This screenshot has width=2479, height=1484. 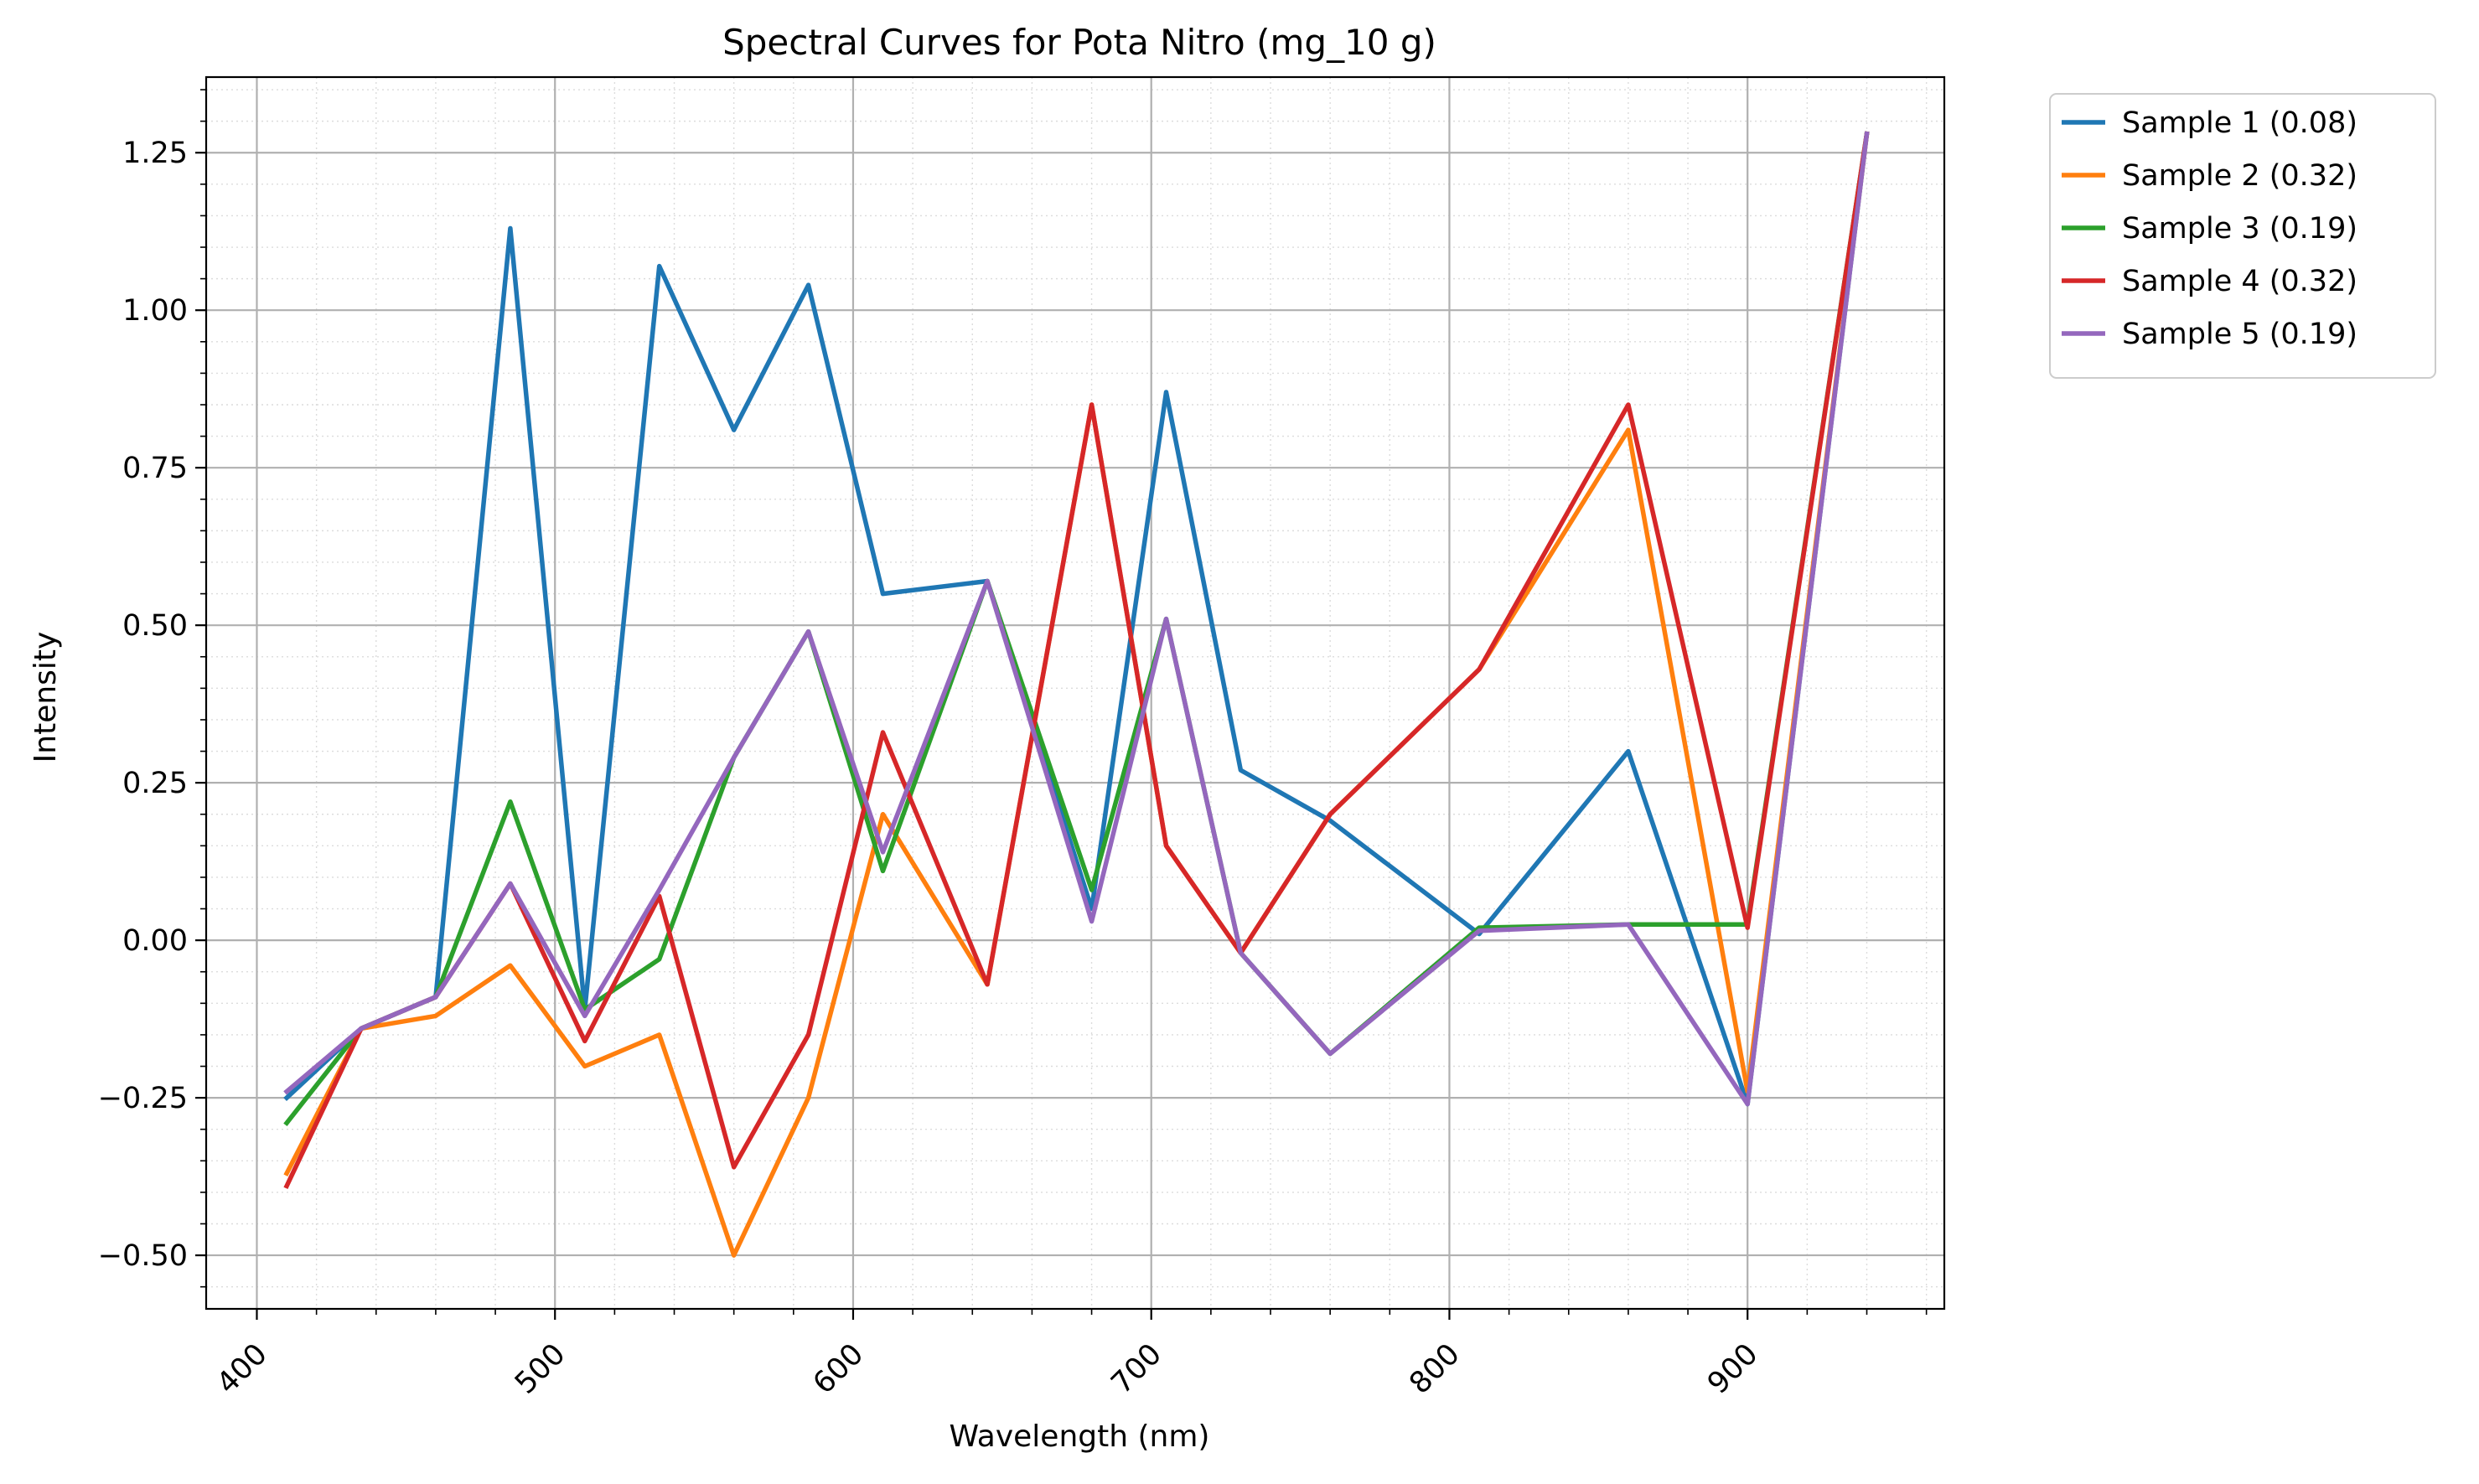 I want to click on y-tick-label: 1.25, so click(x=155, y=153).